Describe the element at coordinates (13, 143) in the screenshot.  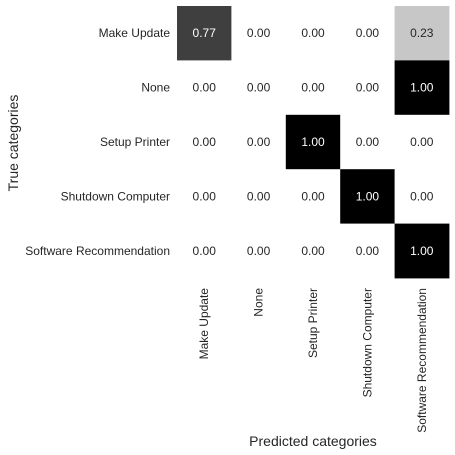
I see `y-axis-label: True categories` at that location.